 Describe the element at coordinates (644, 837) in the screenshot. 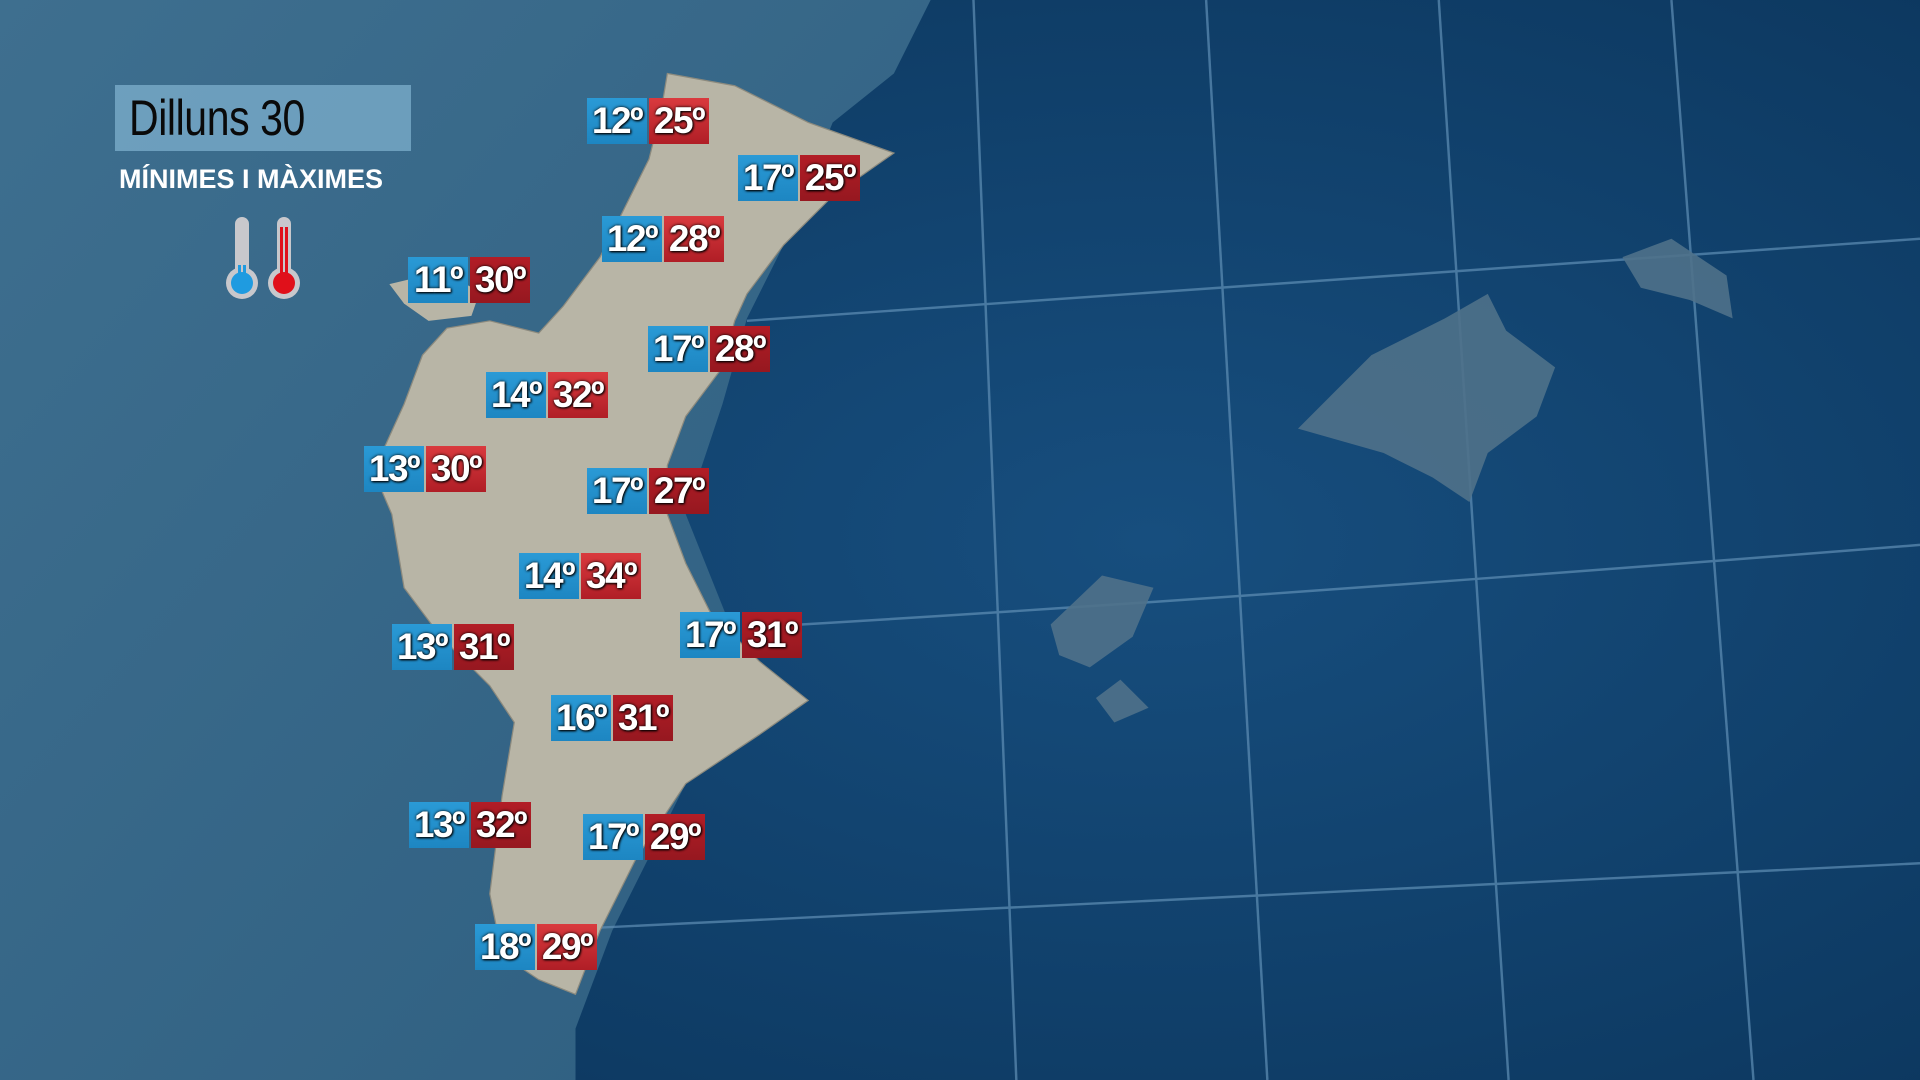

I see `station-temperature-pair: 17º 29º` at that location.